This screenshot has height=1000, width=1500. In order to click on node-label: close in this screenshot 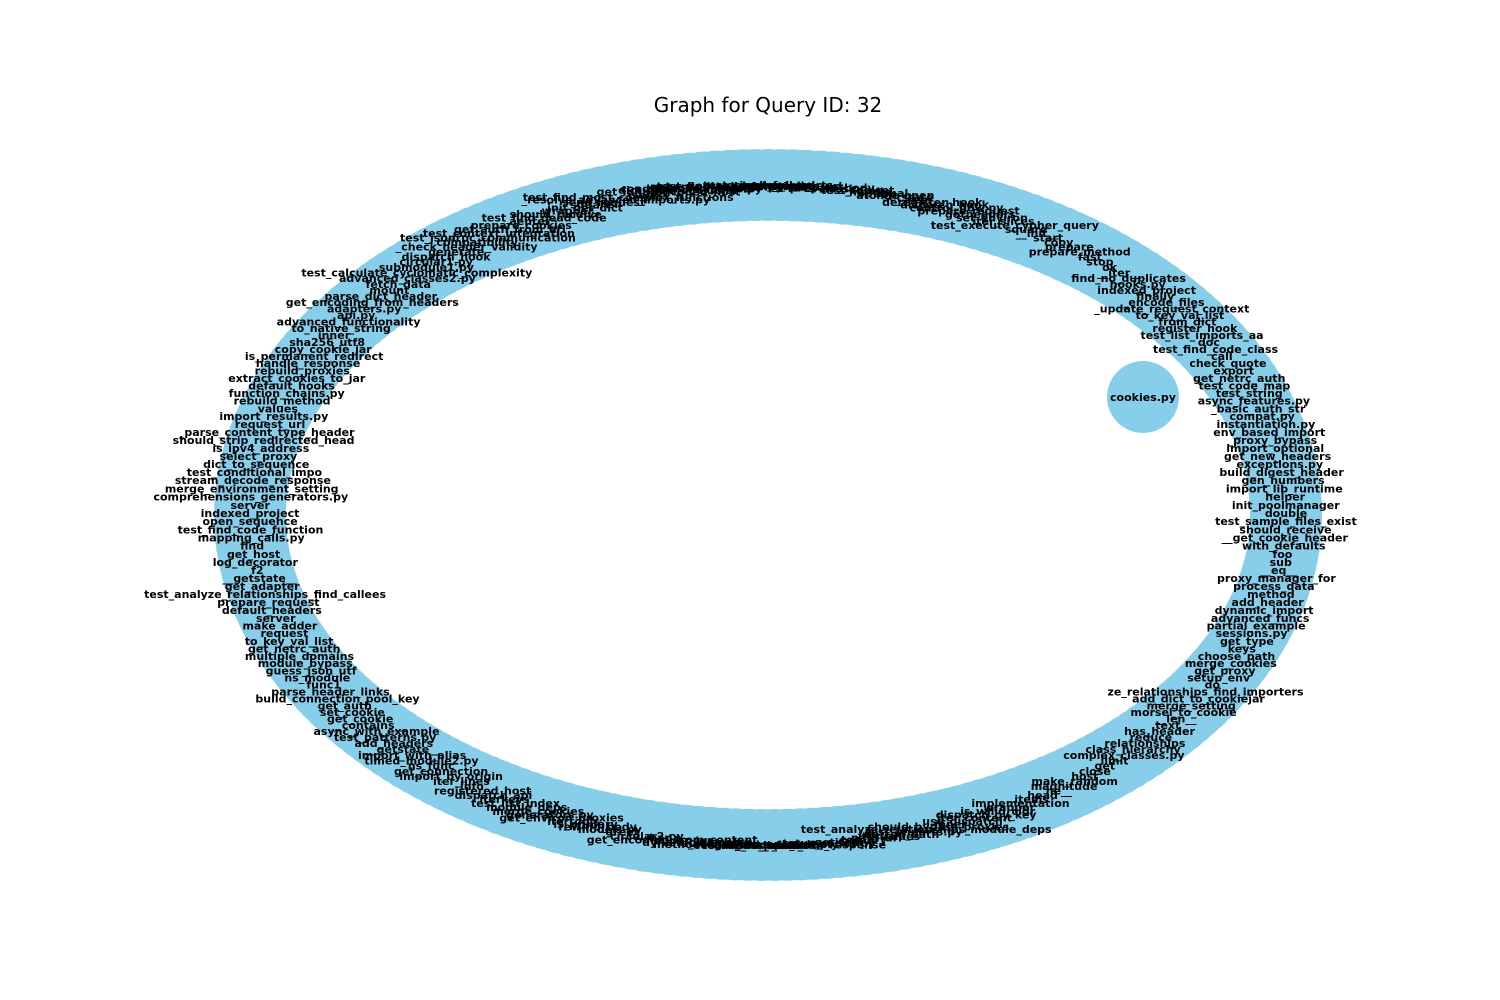, I will do `click(1095, 771)`.